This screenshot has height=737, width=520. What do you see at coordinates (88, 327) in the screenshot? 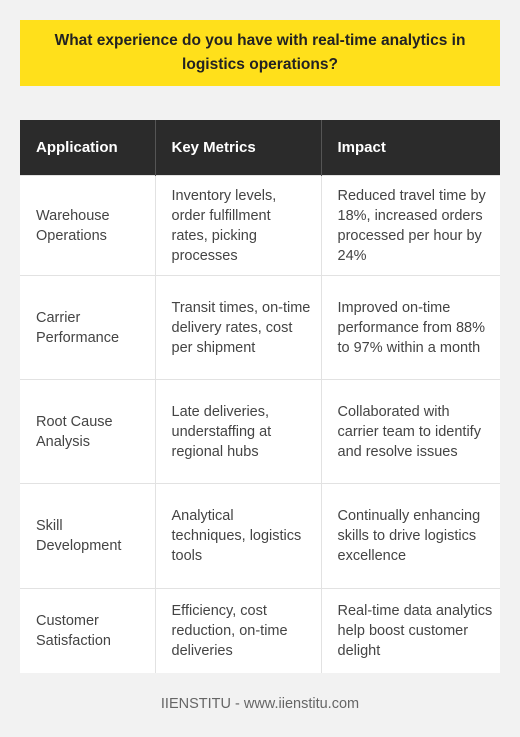
I see `cell-application: Carrier Performance` at bounding box center [88, 327].